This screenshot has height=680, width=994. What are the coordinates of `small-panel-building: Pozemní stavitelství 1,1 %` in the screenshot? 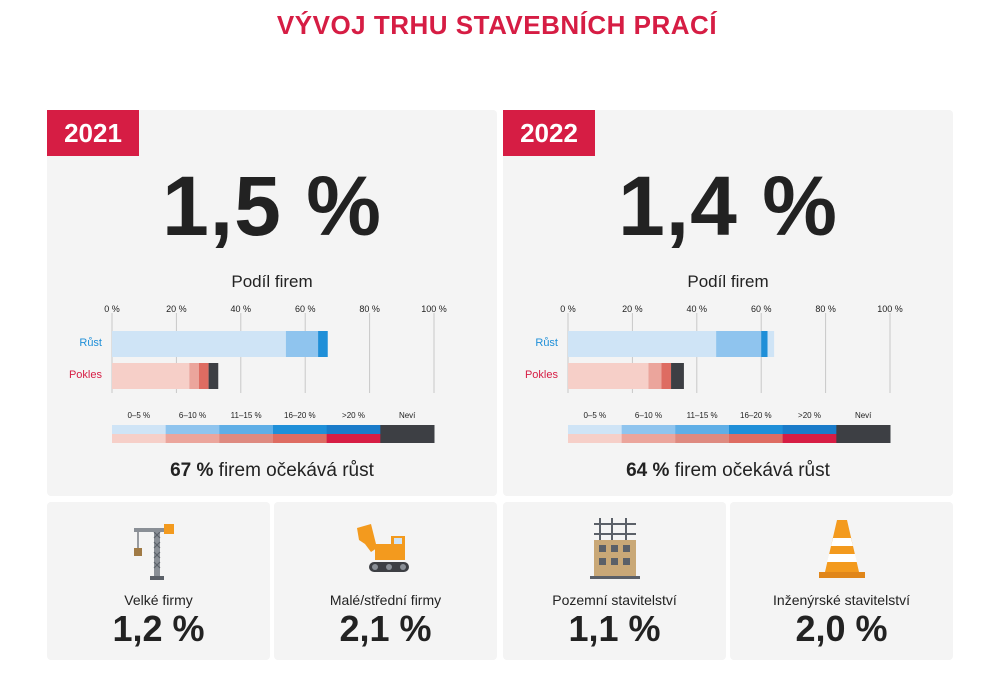 It's located at (614, 581).